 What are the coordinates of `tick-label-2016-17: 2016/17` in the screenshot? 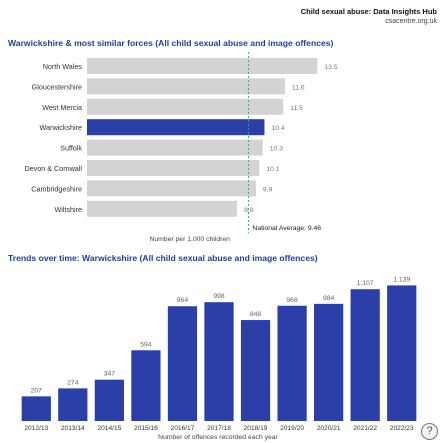 It's located at (183, 428).